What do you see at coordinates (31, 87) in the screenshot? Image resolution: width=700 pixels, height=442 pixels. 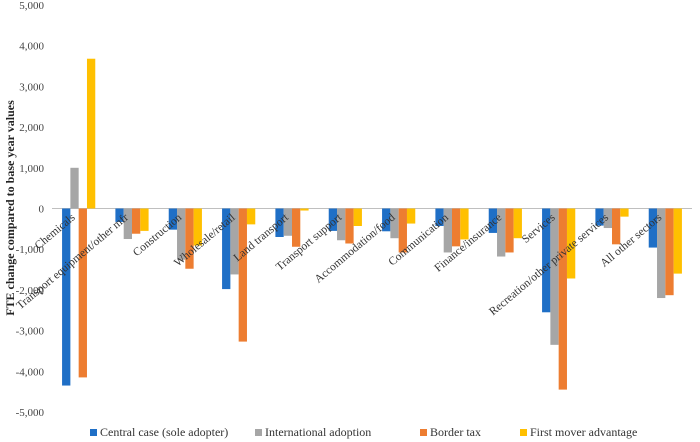 I see `y-tick-label: 3,000` at bounding box center [31, 87].